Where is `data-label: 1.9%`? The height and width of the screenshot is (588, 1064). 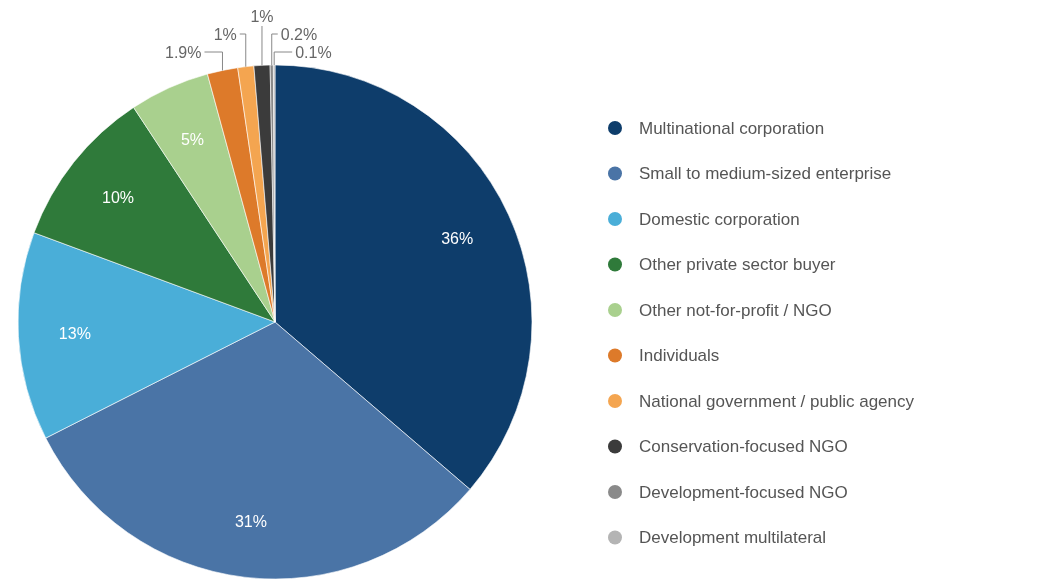 data-label: 1.9% is located at coordinates (183, 52).